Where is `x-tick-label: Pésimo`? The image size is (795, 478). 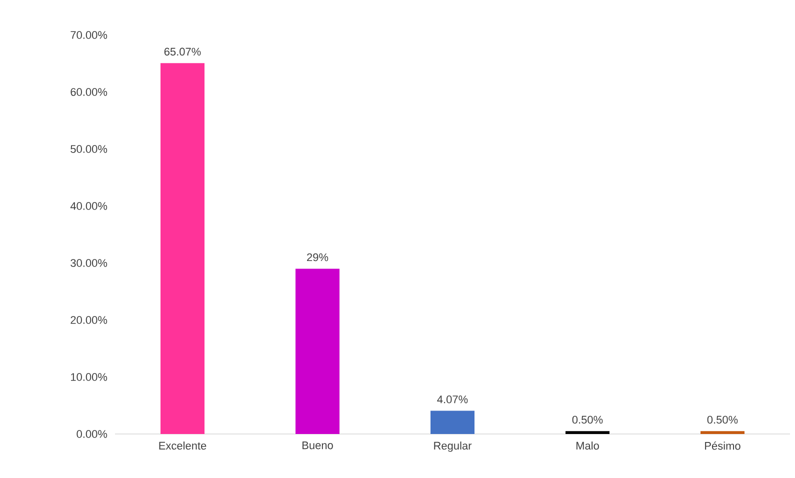
x-tick-label: Pésimo is located at coordinates (722, 446).